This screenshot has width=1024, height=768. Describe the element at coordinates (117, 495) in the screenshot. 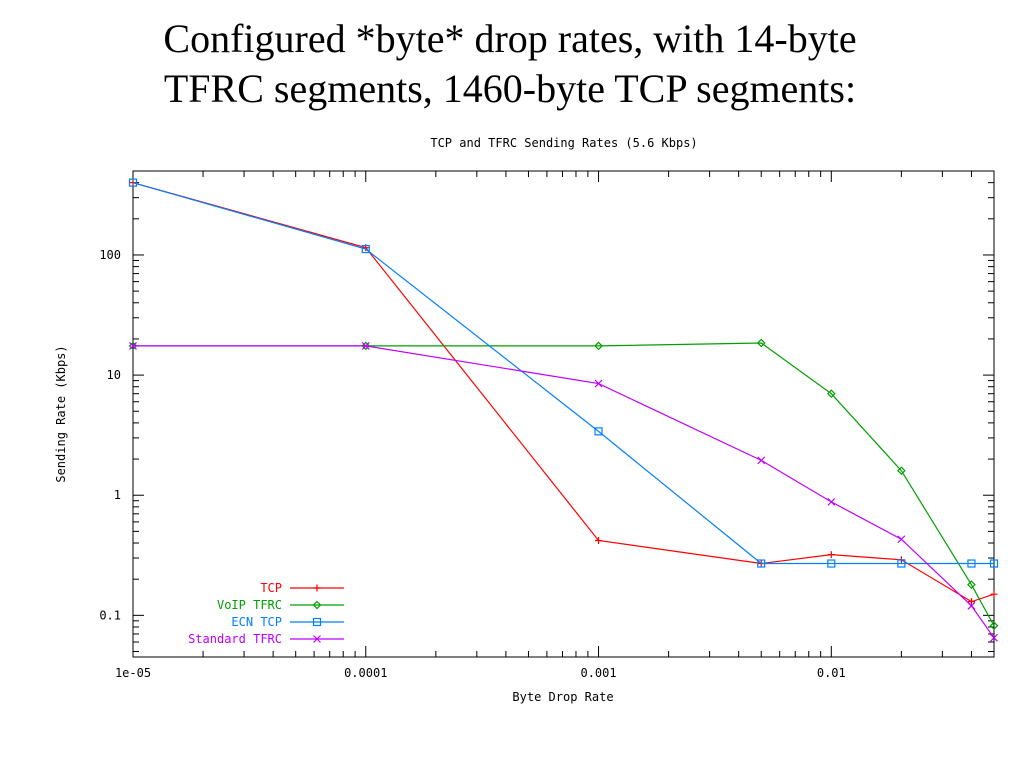

I see `y-tick-label: 1` at that location.